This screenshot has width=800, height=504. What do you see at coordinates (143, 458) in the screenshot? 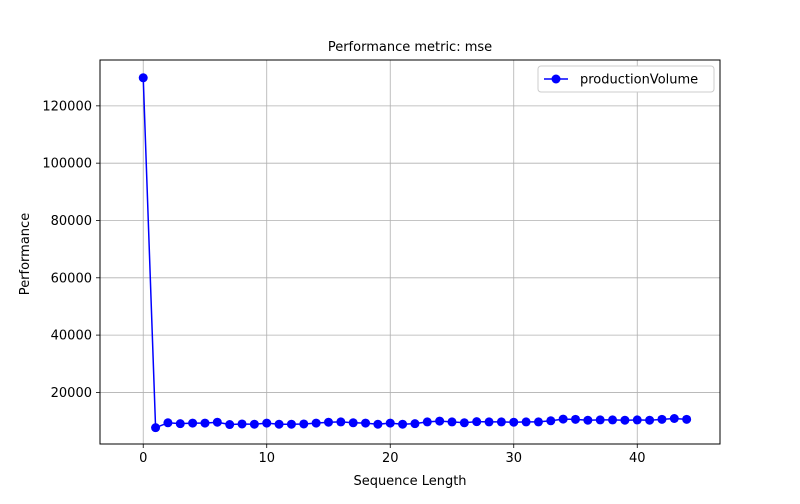
I see `x-tick-label: 0` at bounding box center [143, 458].